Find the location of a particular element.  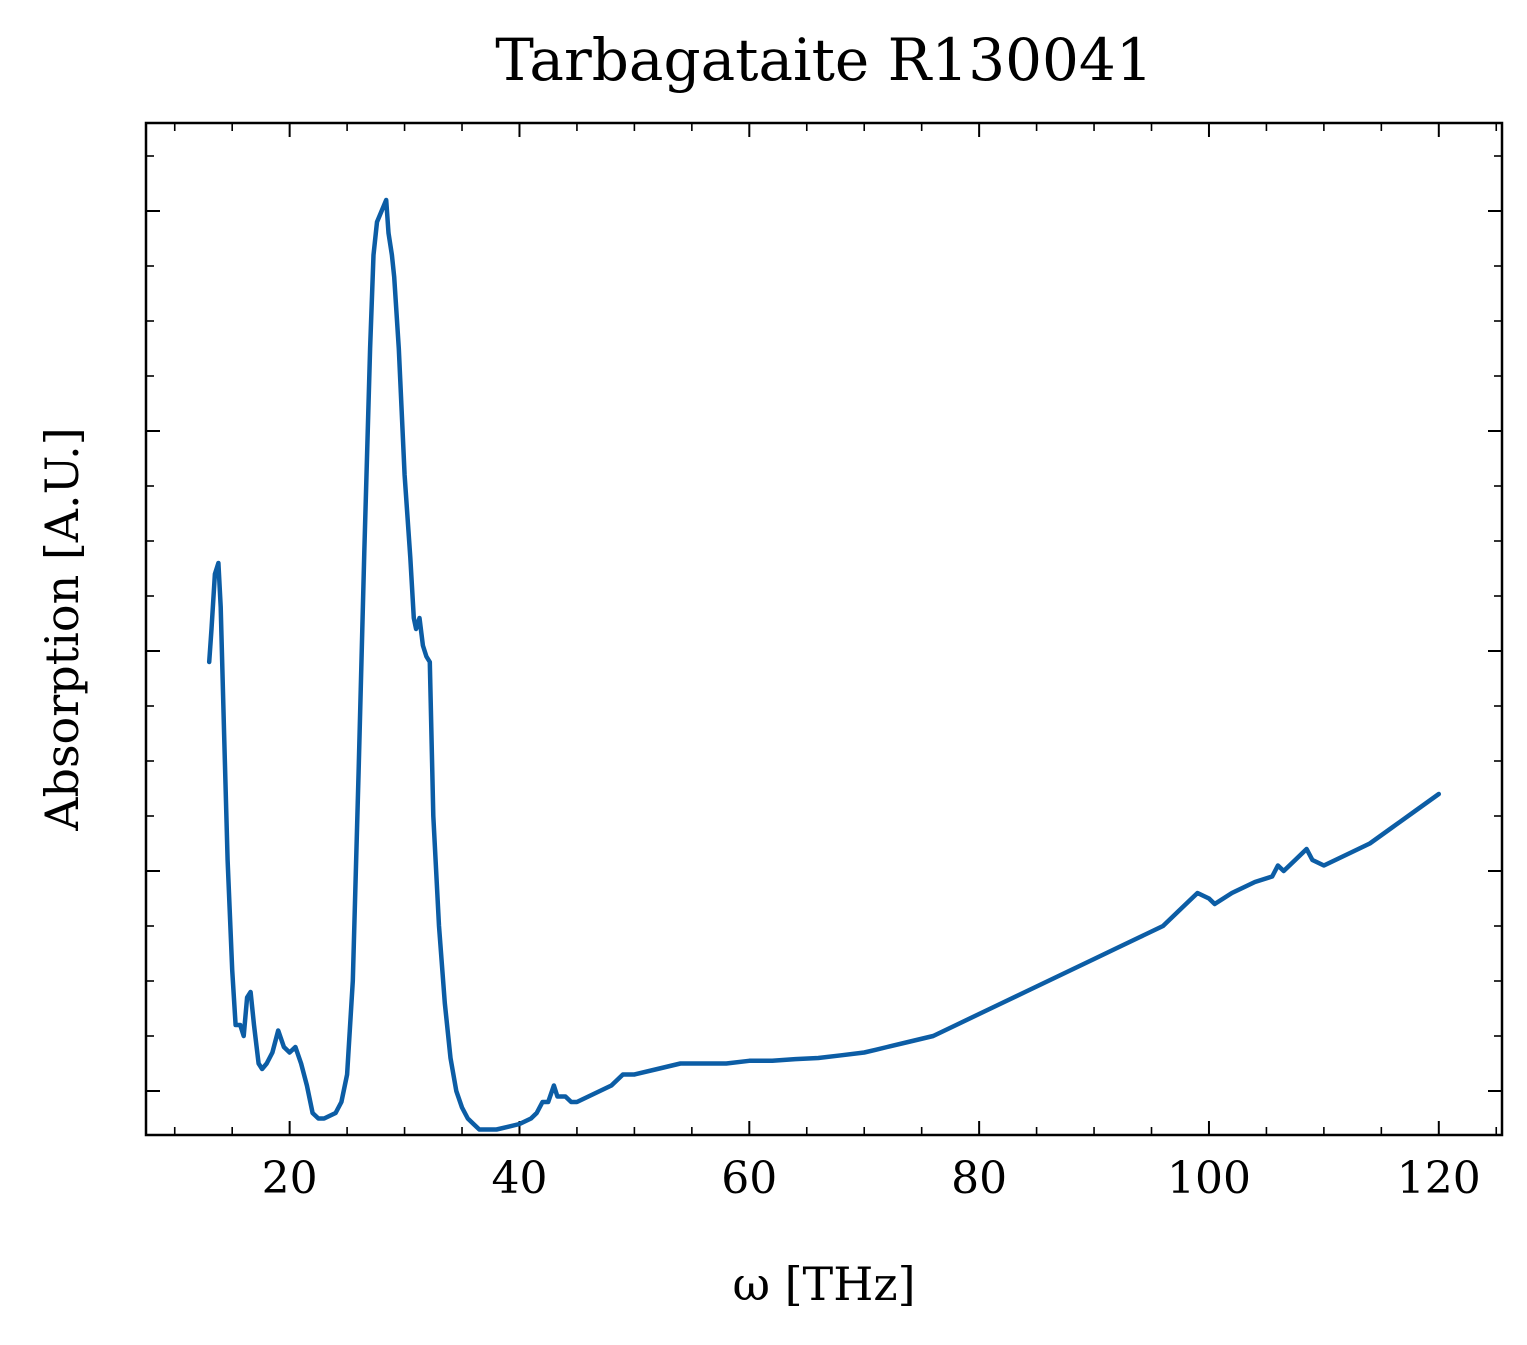

x-axis-label: ω [THz] is located at coordinates (823, 1284).